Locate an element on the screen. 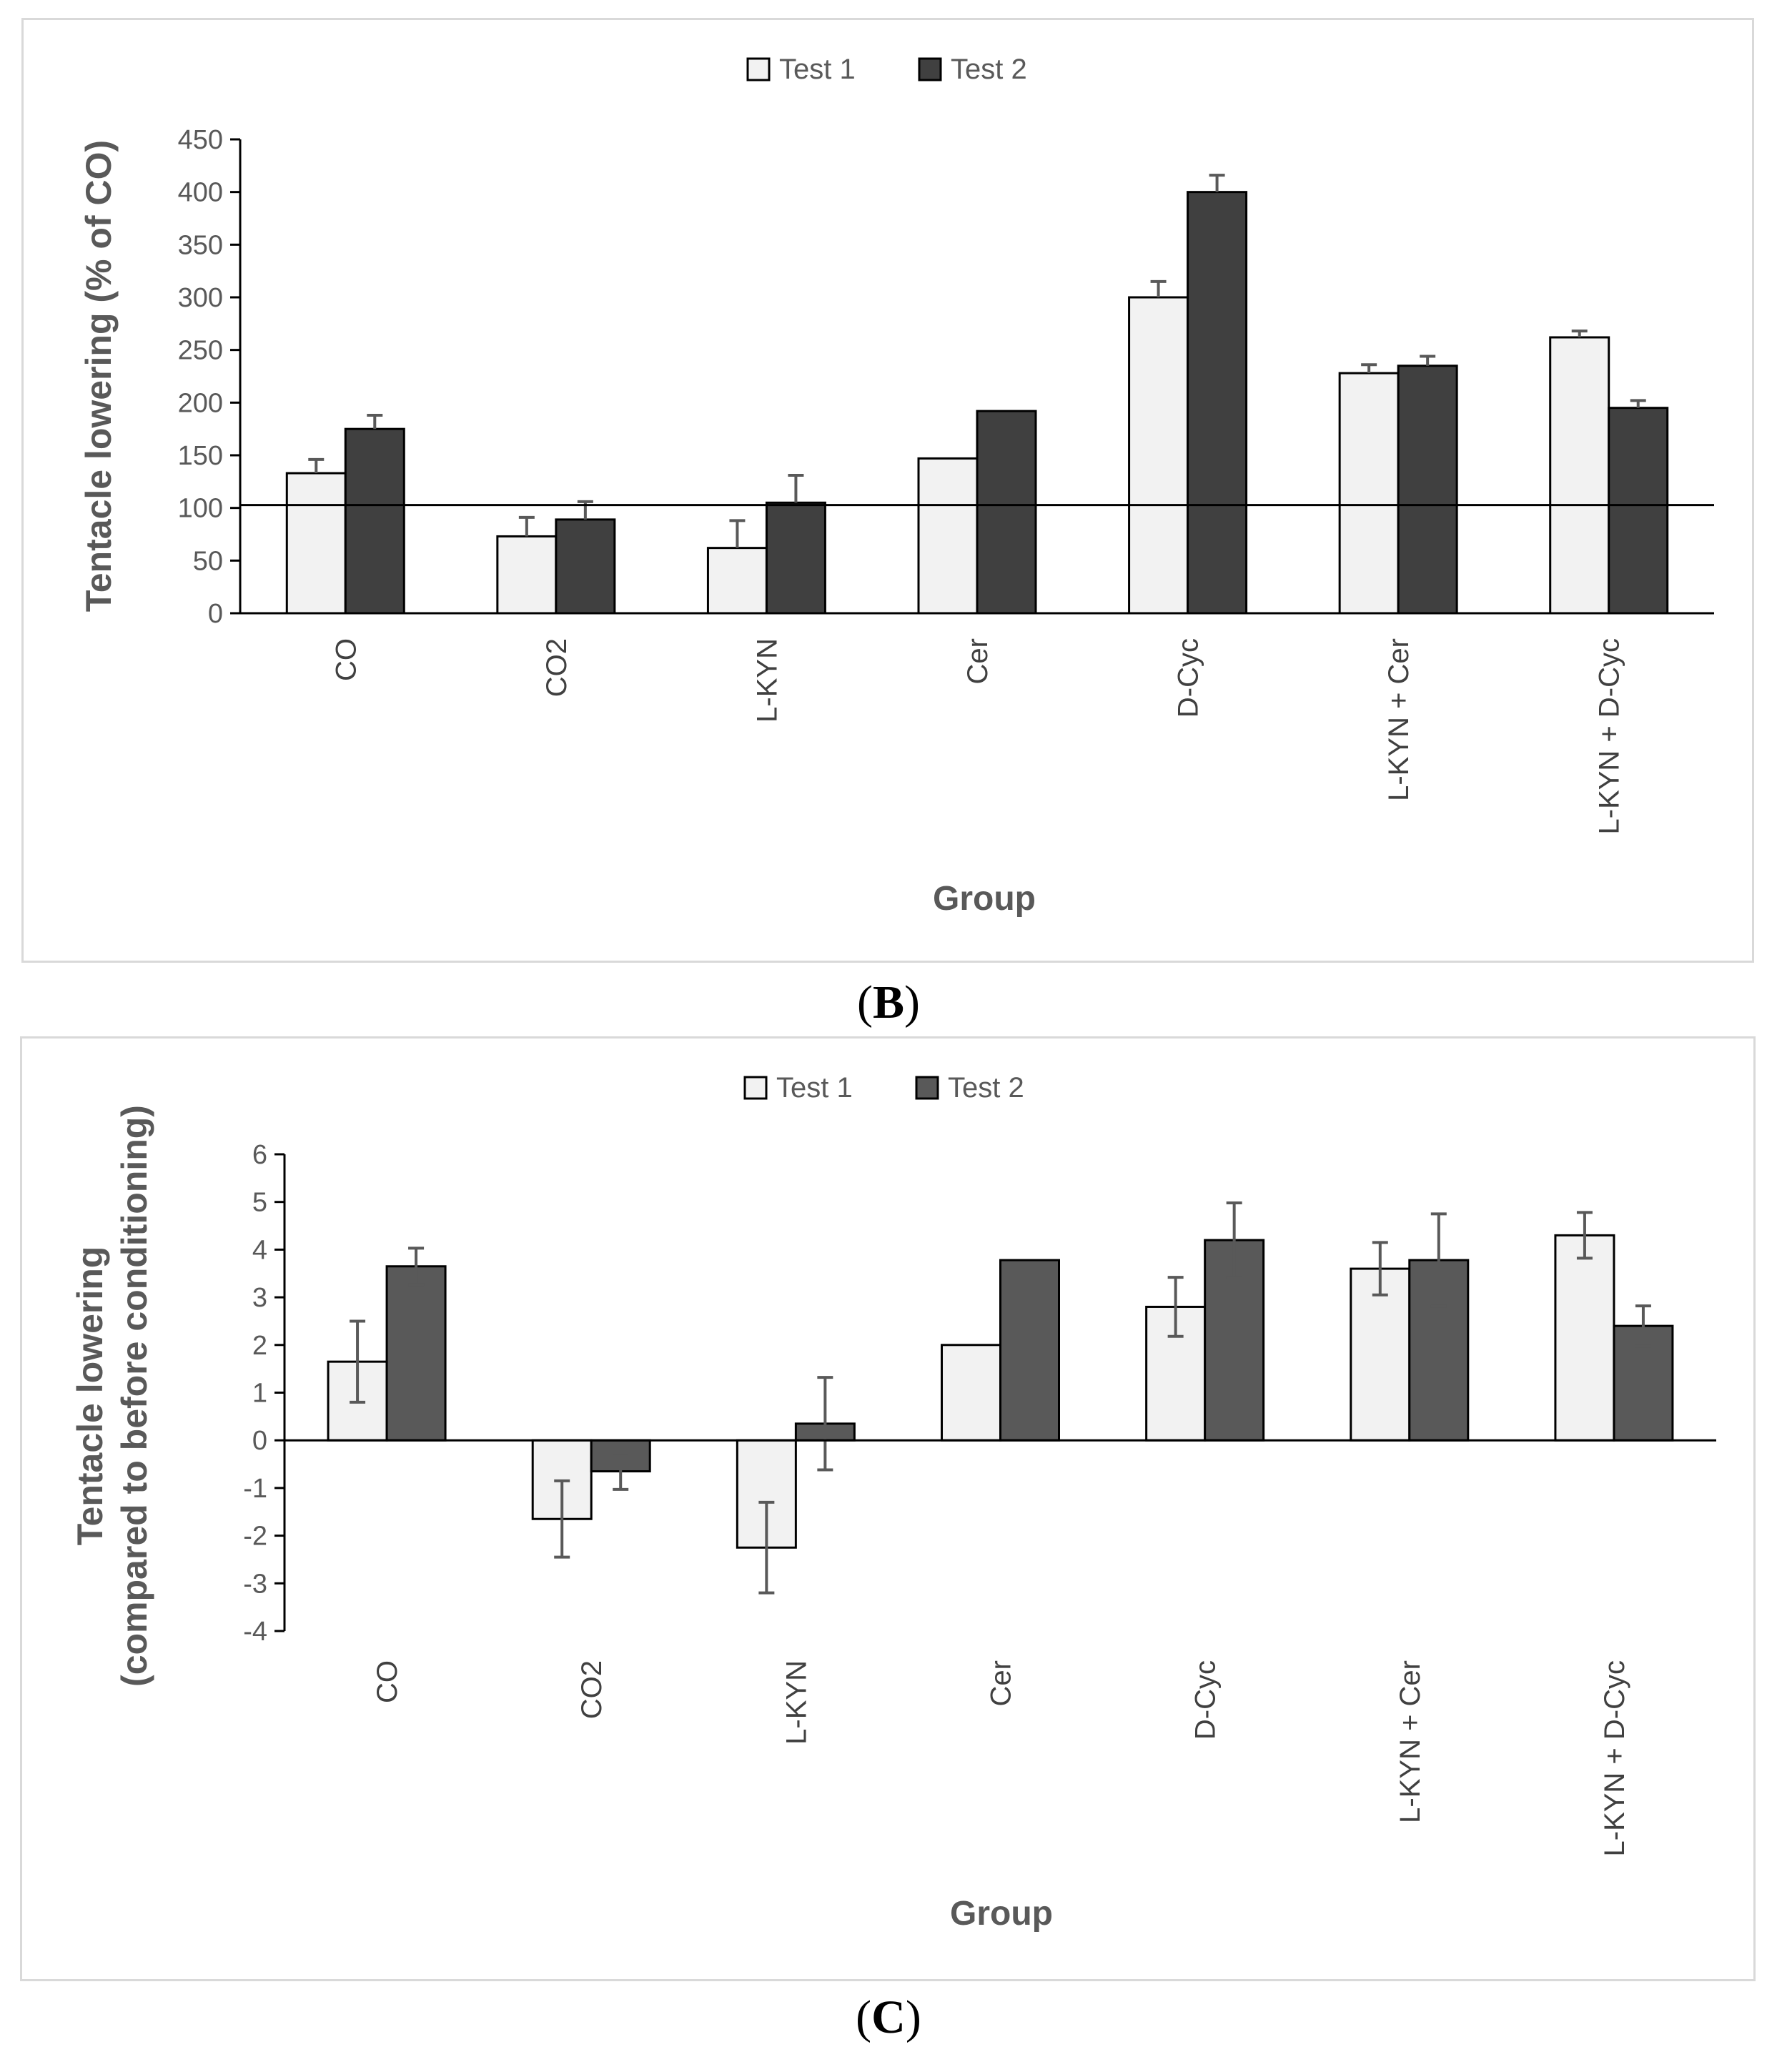  y-tick-label: 450 is located at coordinates (200, 140).